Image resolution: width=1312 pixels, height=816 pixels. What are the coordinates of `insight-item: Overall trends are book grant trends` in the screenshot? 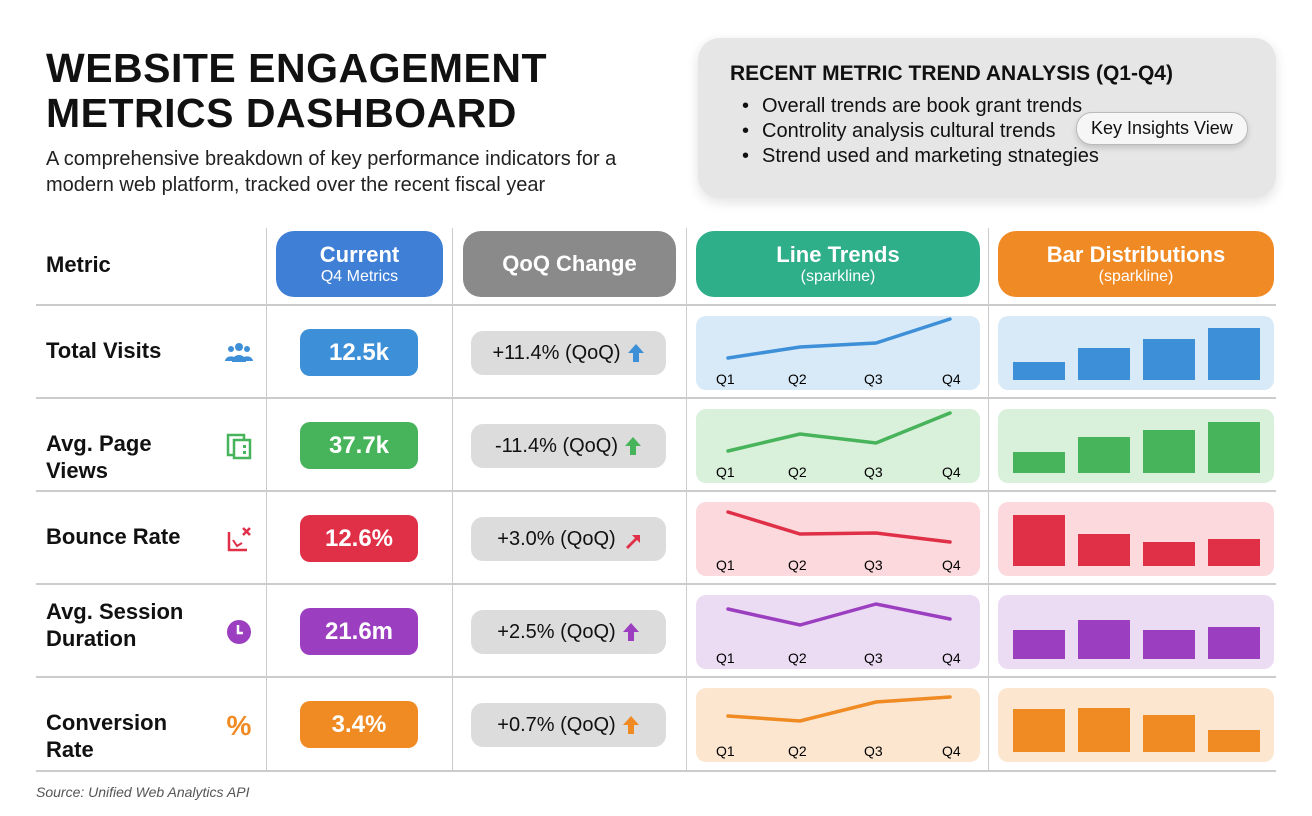 It's located at (987, 106).